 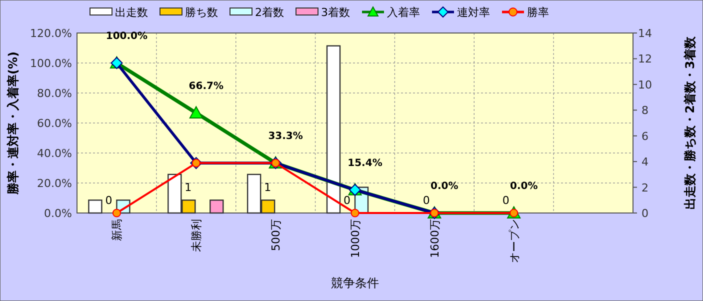 I want to click on legend-入着率: 入着率, so click(x=391, y=12).